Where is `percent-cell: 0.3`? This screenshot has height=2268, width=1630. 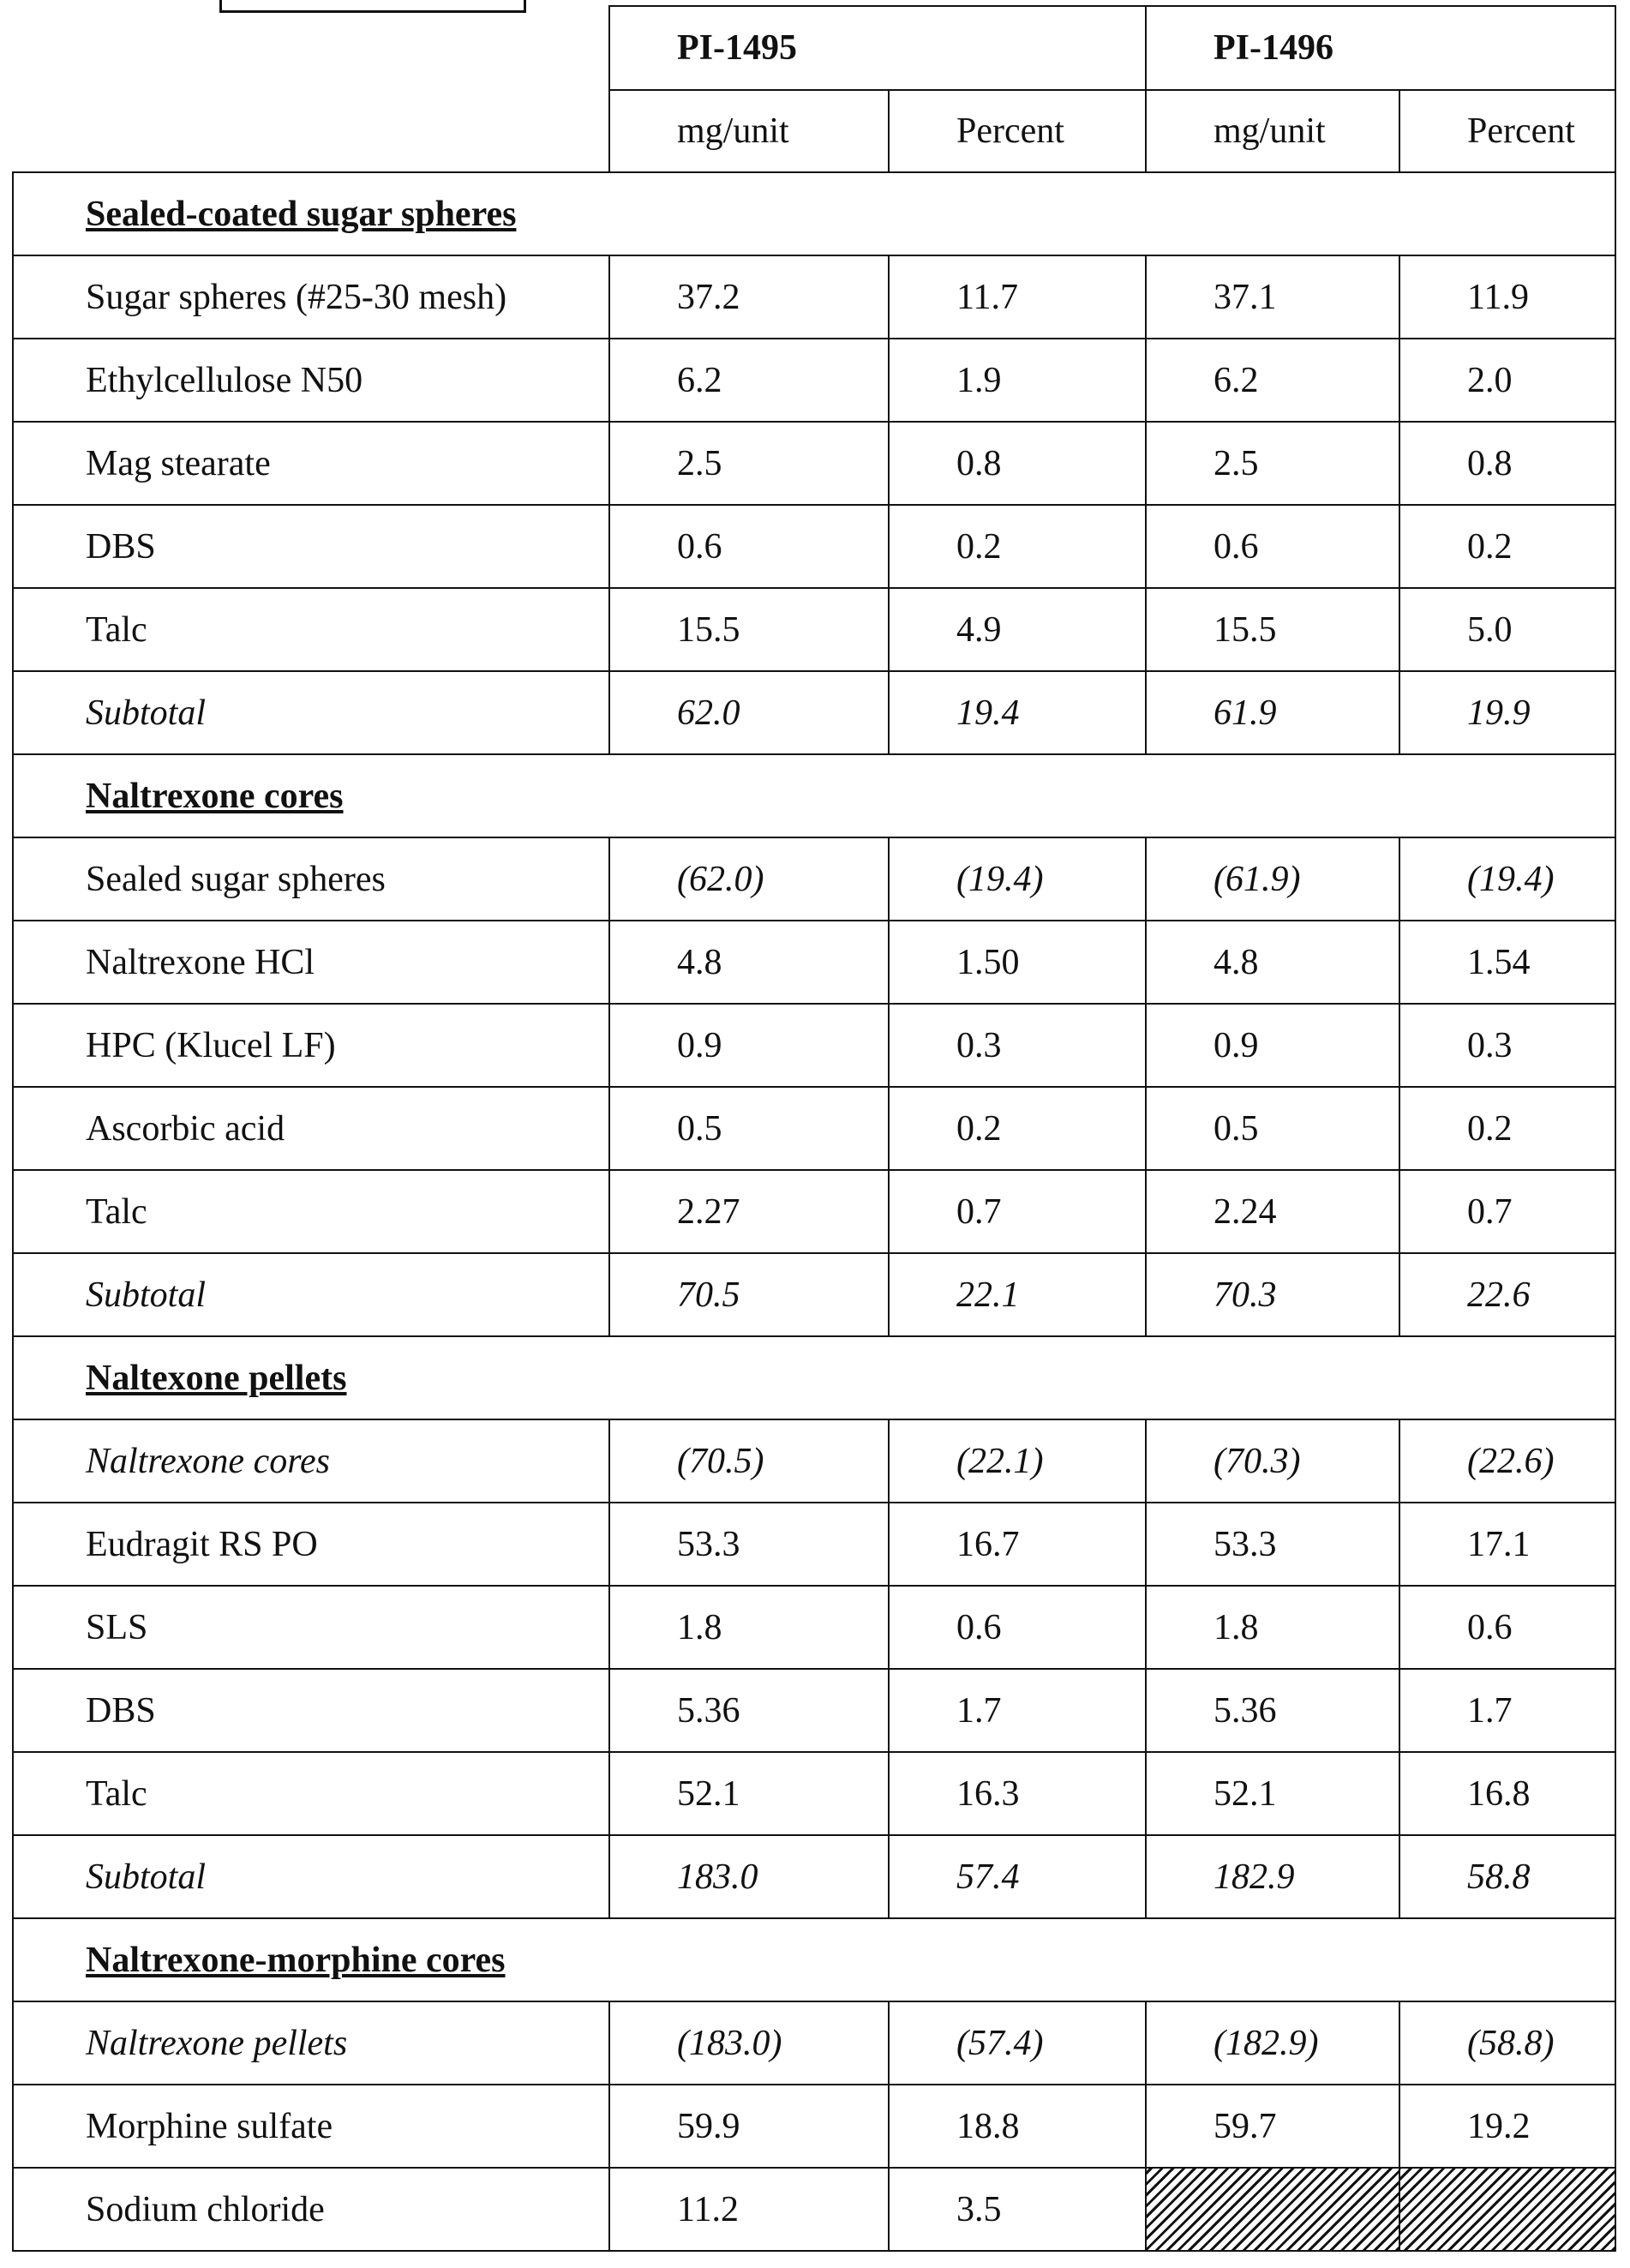 percent-cell: 0.3 is located at coordinates (1507, 1045).